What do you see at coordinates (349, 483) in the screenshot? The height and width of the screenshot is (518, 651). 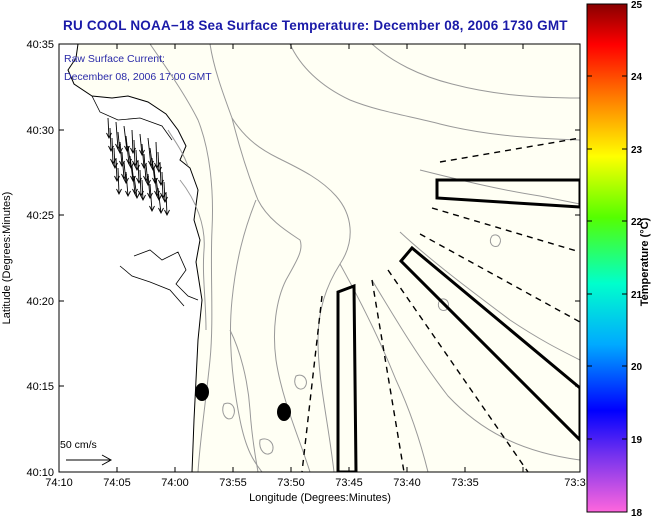 I see `x-tick-label: 73:45` at bounding box center [349, 483].